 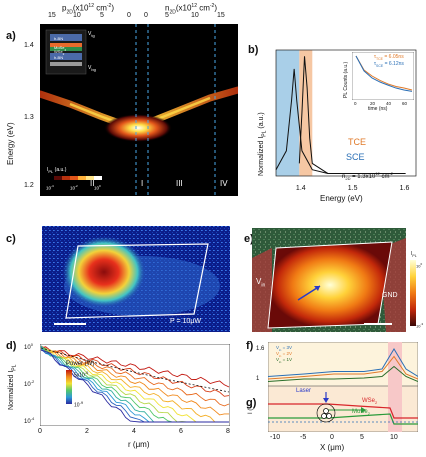 I want to click on panel-a-ytick: 1.2, so click(x=29, y=185).